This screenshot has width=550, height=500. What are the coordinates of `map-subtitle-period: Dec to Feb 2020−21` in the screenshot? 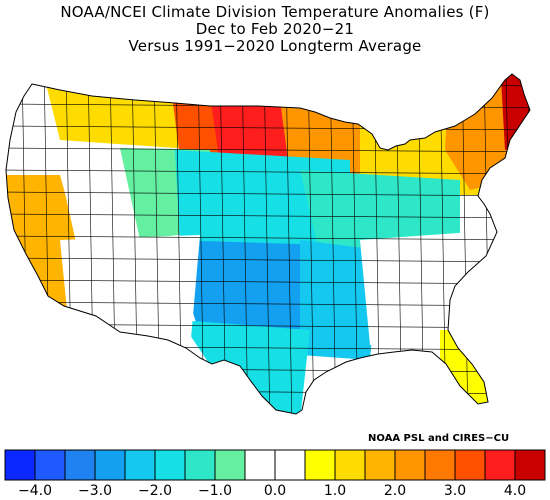 It's located at (275, 29).